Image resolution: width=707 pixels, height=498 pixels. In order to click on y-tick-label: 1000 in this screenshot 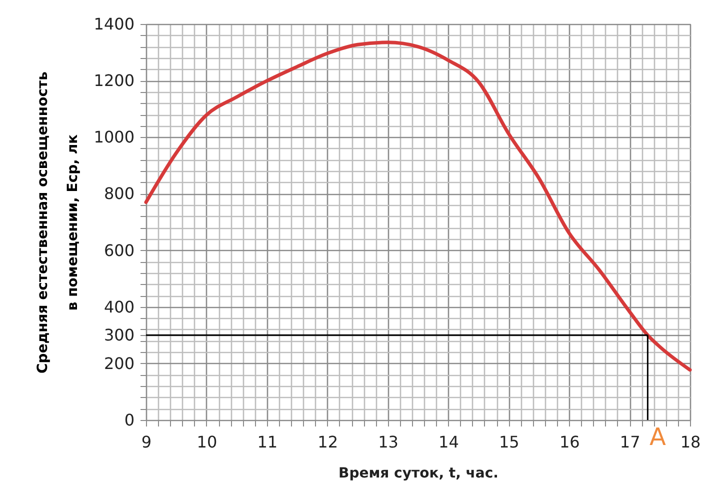, I will do `click(114, 137)`.